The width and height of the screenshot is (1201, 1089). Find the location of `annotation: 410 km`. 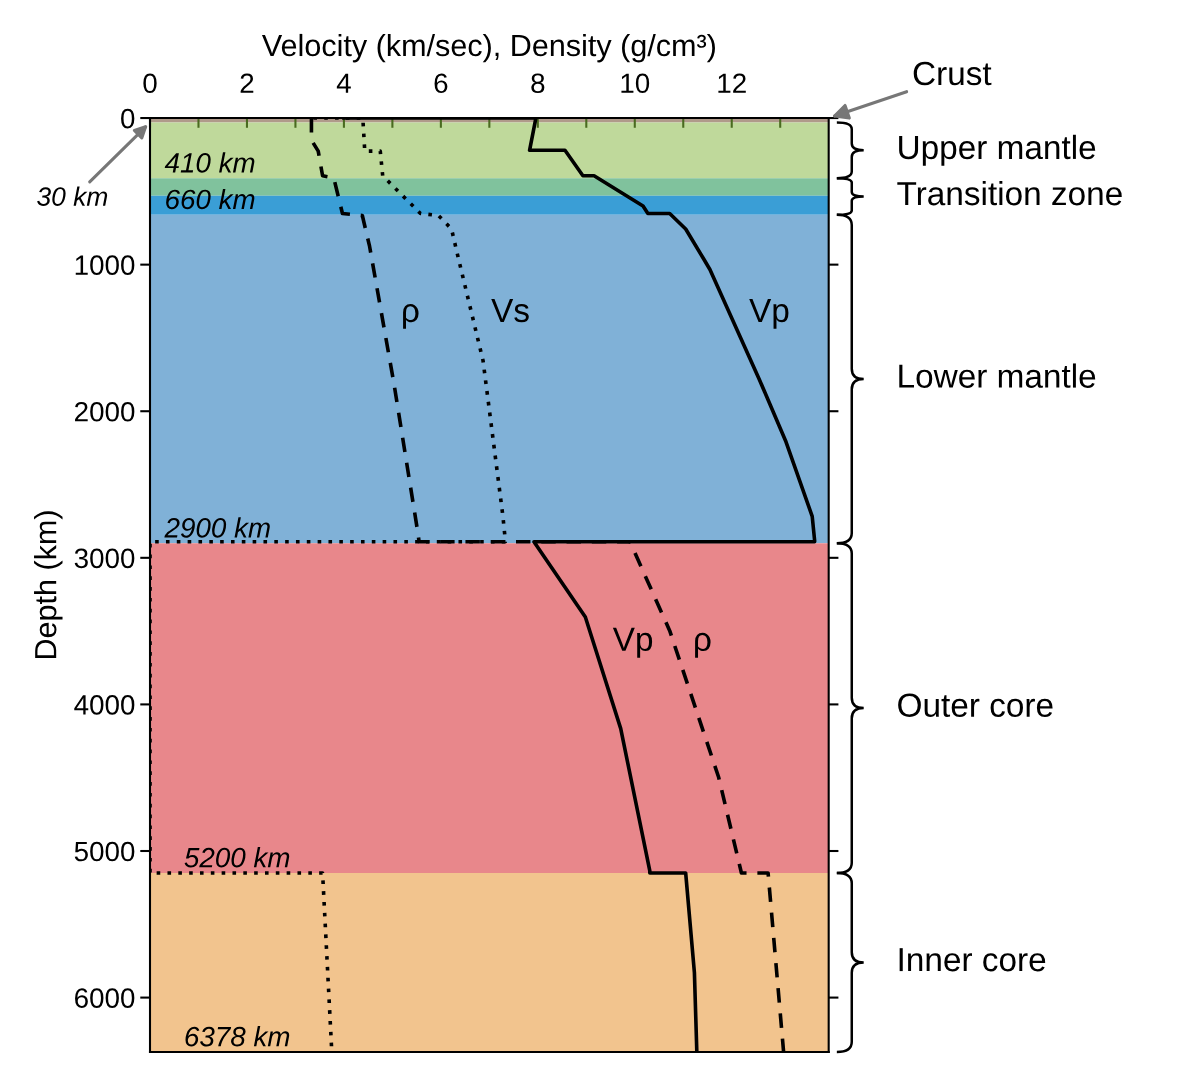

annotation: 410 km is located at coordinates (209, 162).